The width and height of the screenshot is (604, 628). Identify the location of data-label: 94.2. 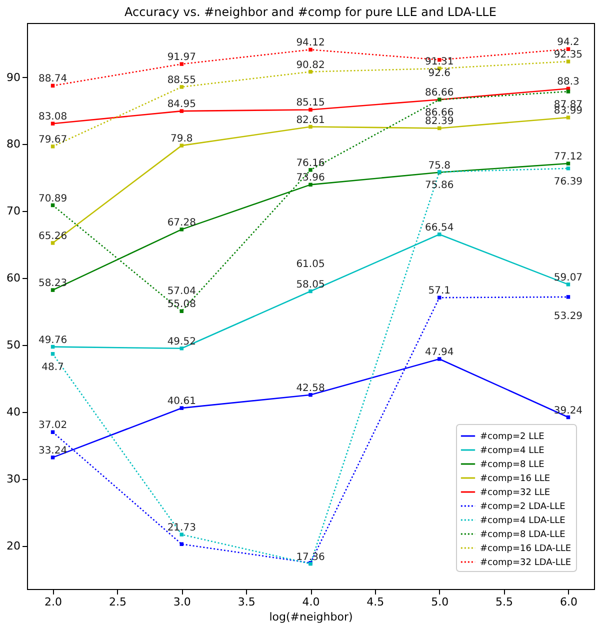
(568, 42).